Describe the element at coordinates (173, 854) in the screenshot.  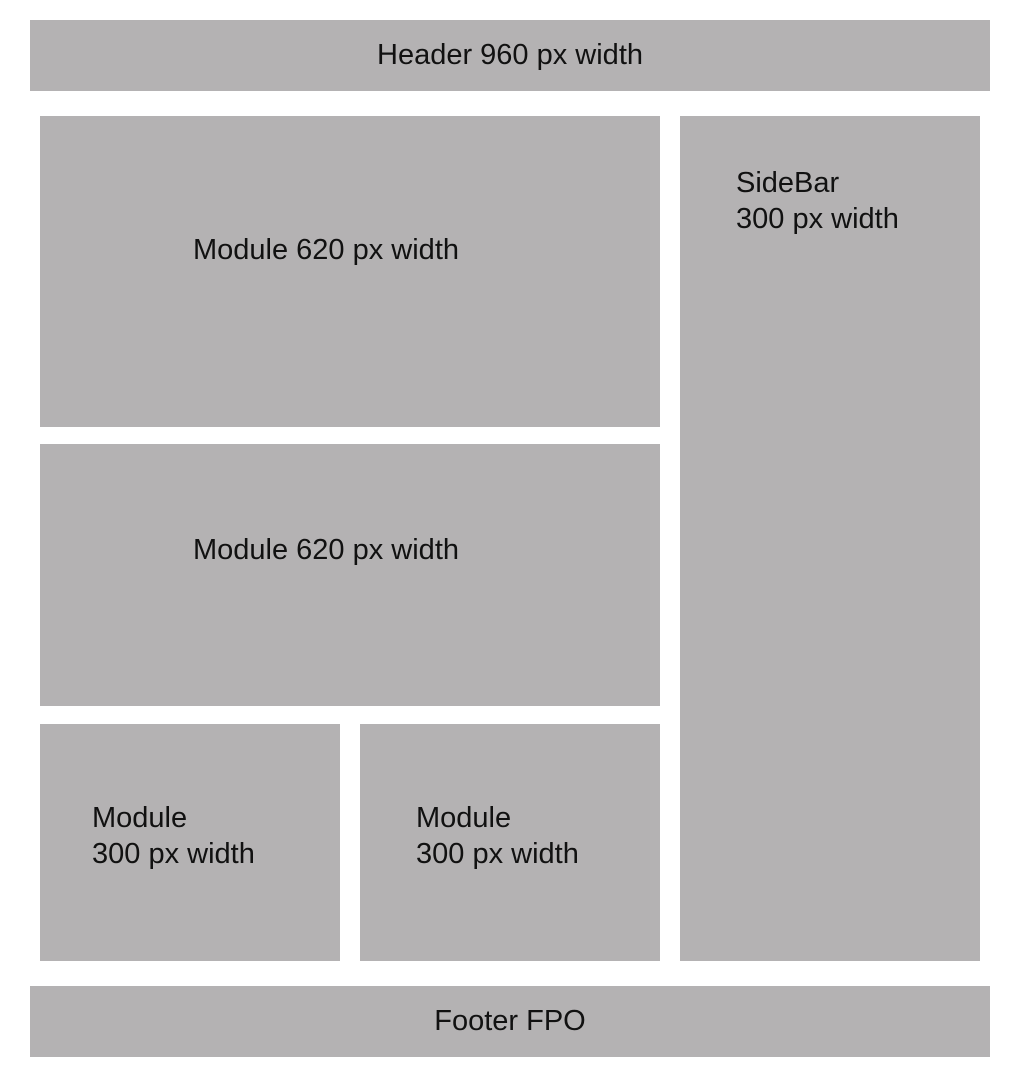
I see `module-narrow-1-width: 300 px width` at that location.